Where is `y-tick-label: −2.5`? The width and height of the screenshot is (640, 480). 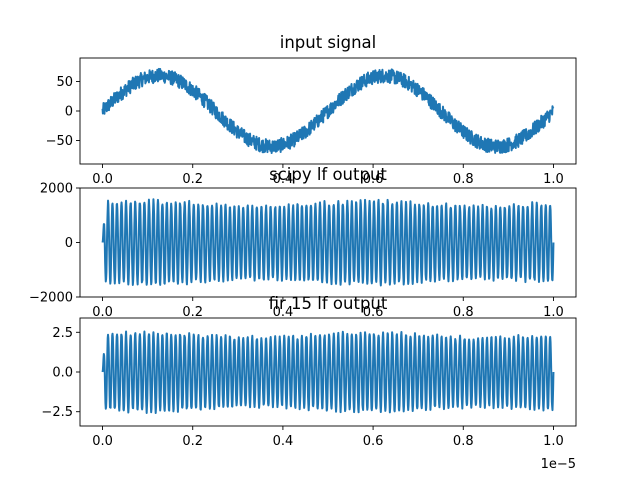
y-tick-label: −2.5 is located at coordinates (57, 412).